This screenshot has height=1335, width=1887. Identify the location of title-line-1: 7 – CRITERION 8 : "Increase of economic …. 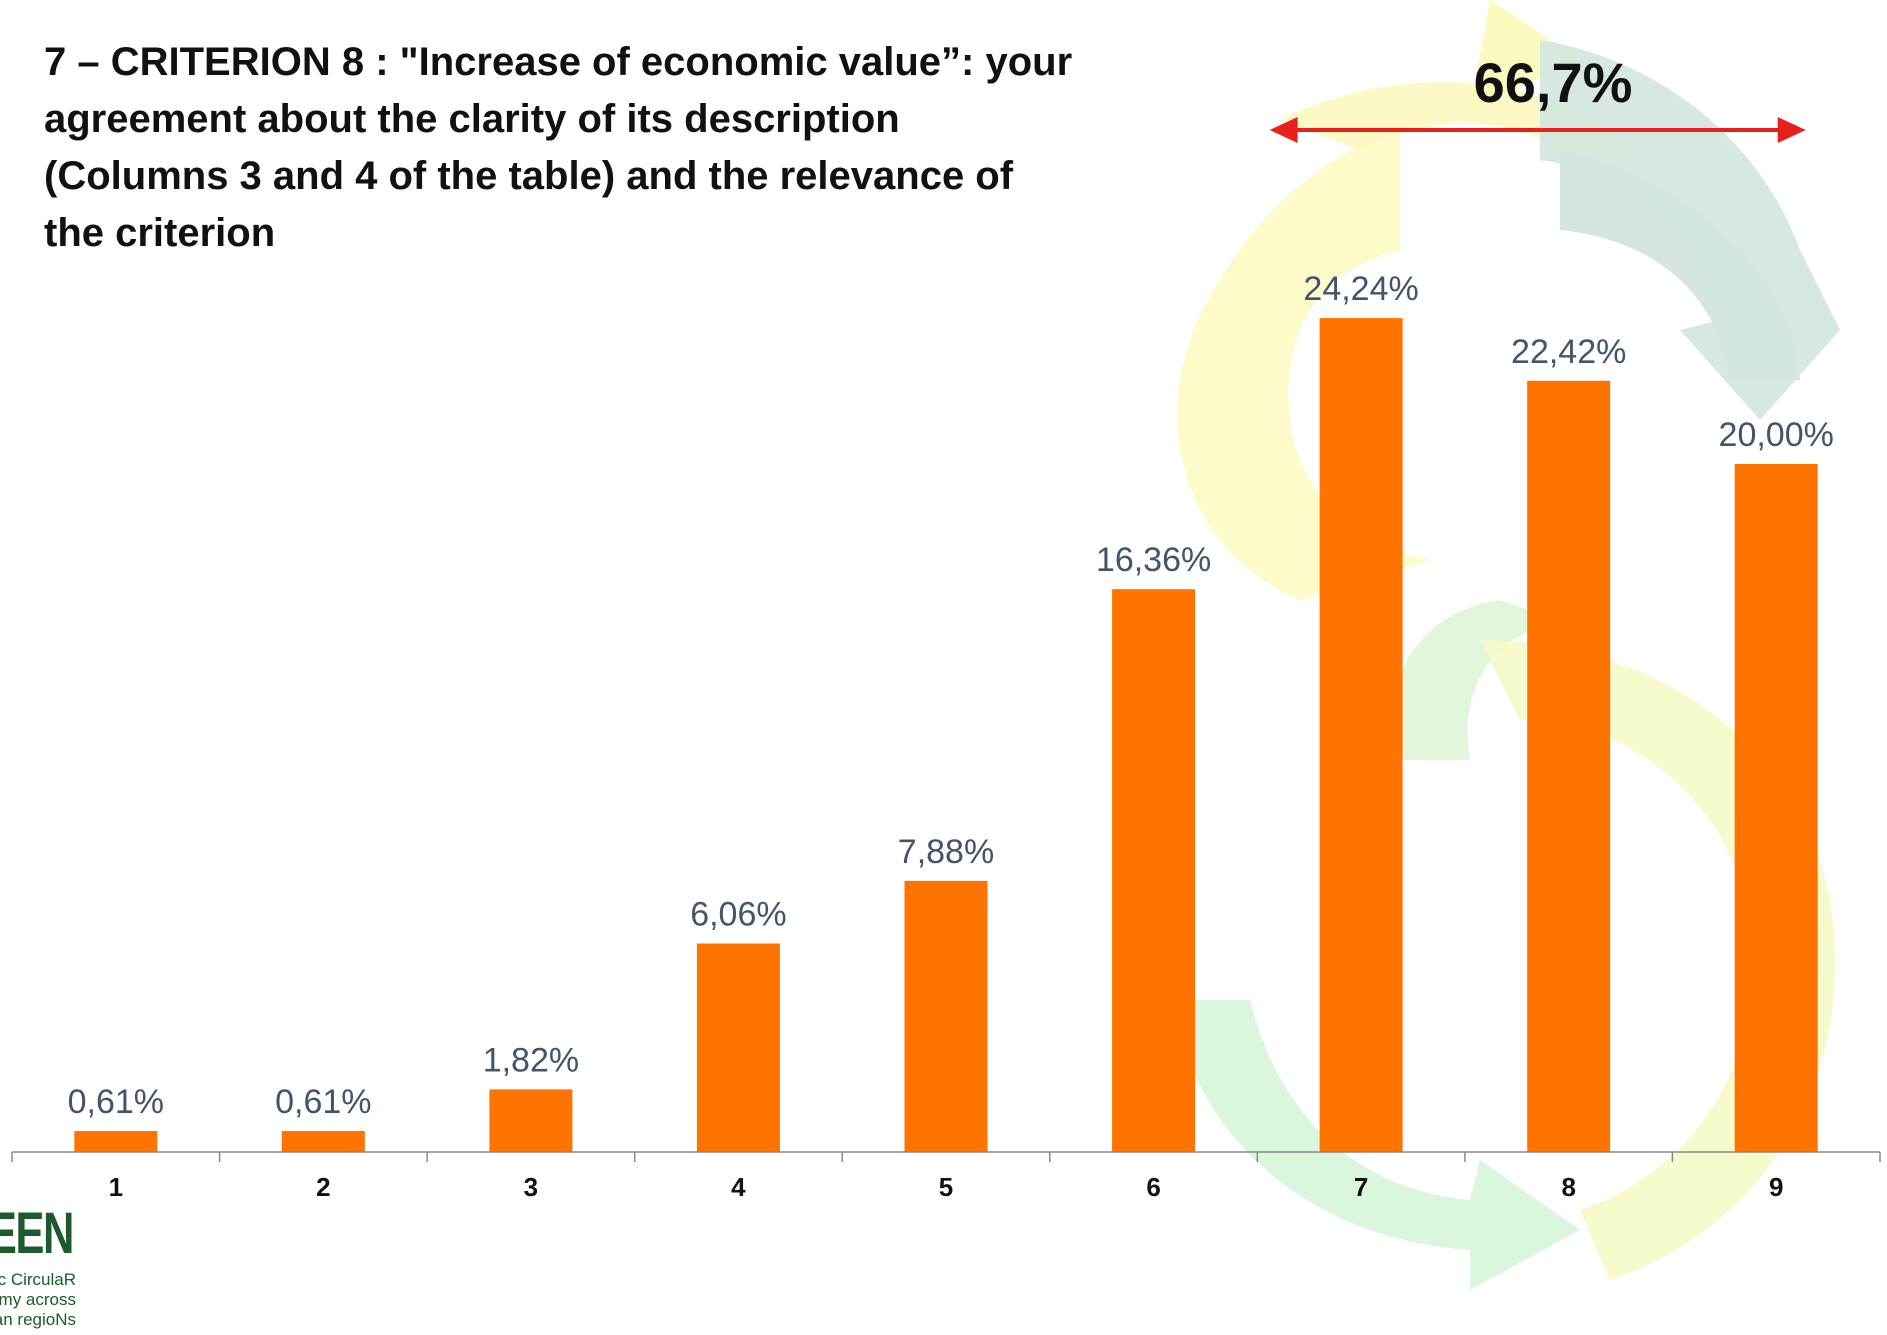
(558, 62).